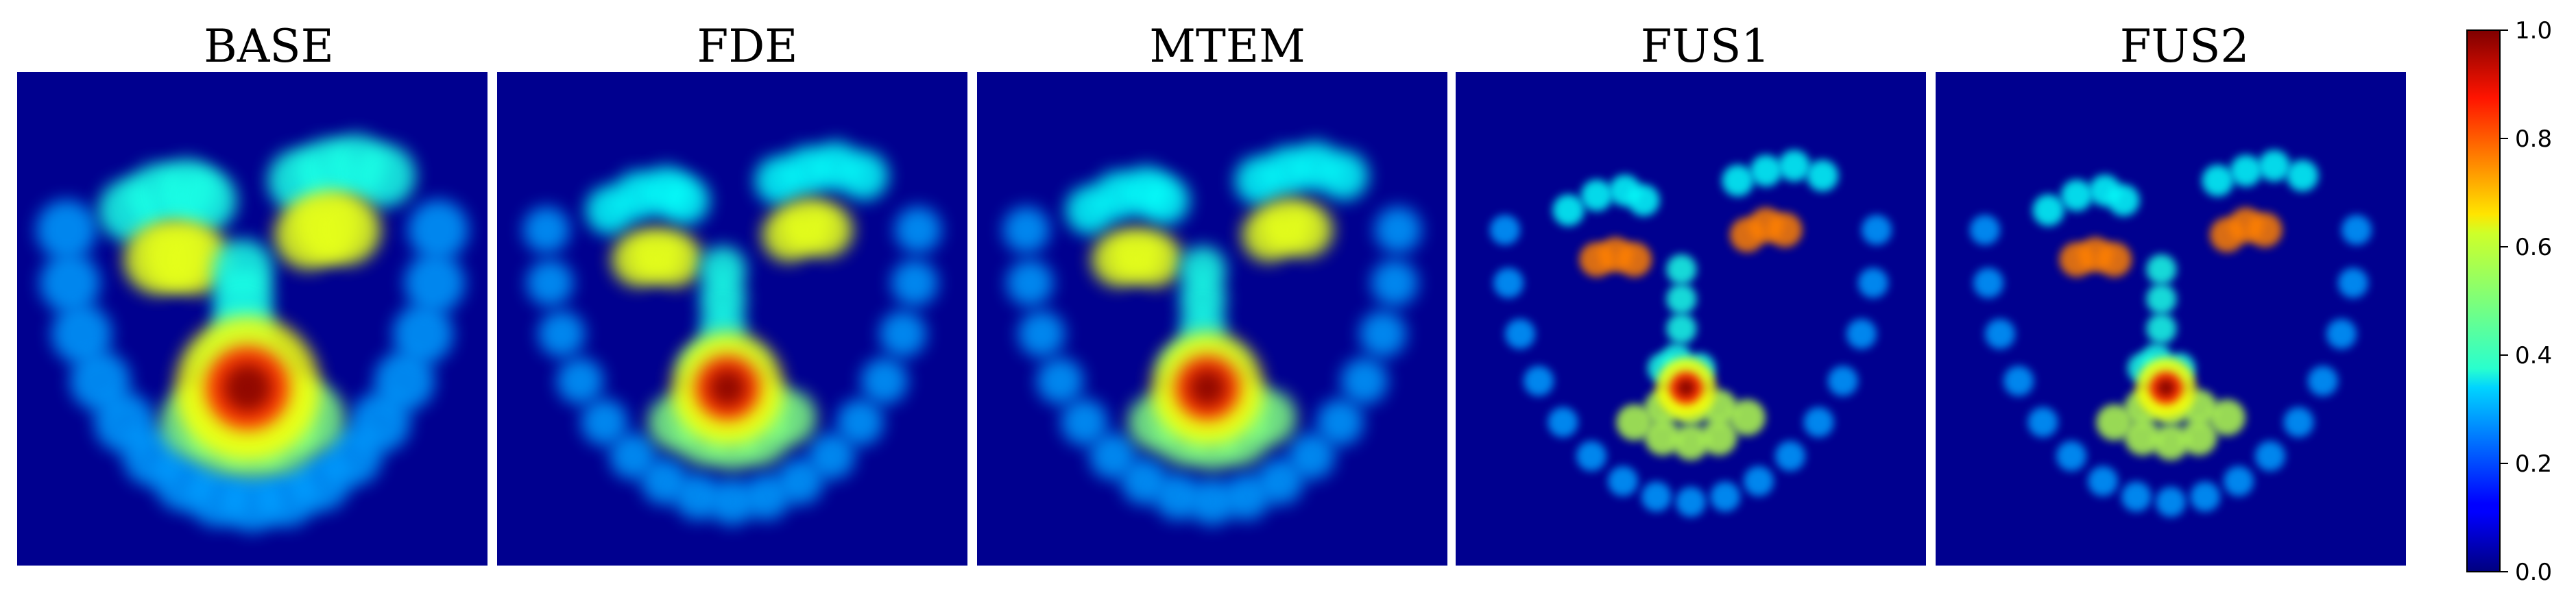 The image size is (2576, 606). Describe the element at coordinates (2534, 464) in the screenshot. I see `colorbar-tick-label: 0.2` at that location.